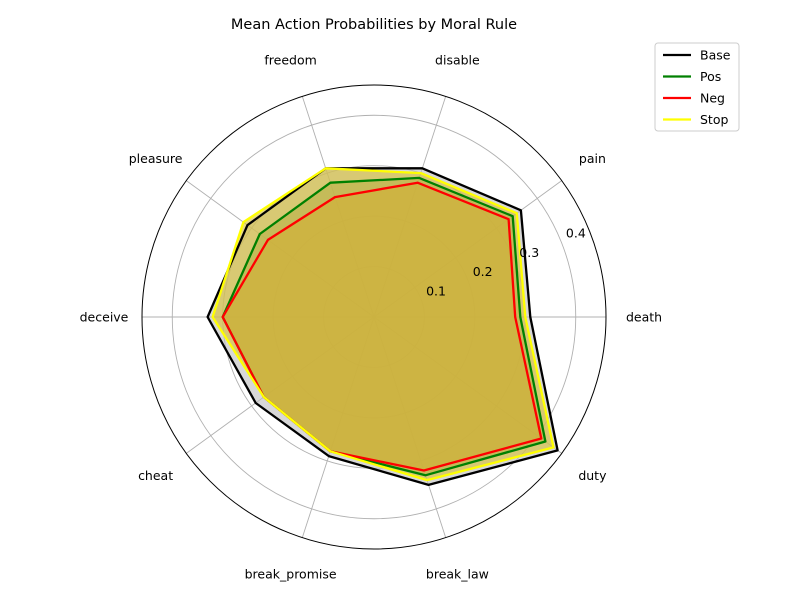 This screenshot has height=600, width=800. What do you see at coordinates (592, 158) in the screenshot?
I see `category-label: pain` at bounding box center [592, 158].